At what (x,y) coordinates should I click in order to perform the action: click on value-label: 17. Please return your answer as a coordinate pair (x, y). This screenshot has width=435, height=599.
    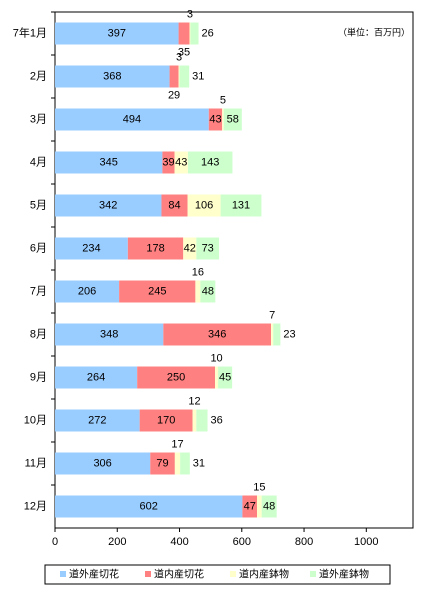
    Looking at the image, I should click on (177, 444).